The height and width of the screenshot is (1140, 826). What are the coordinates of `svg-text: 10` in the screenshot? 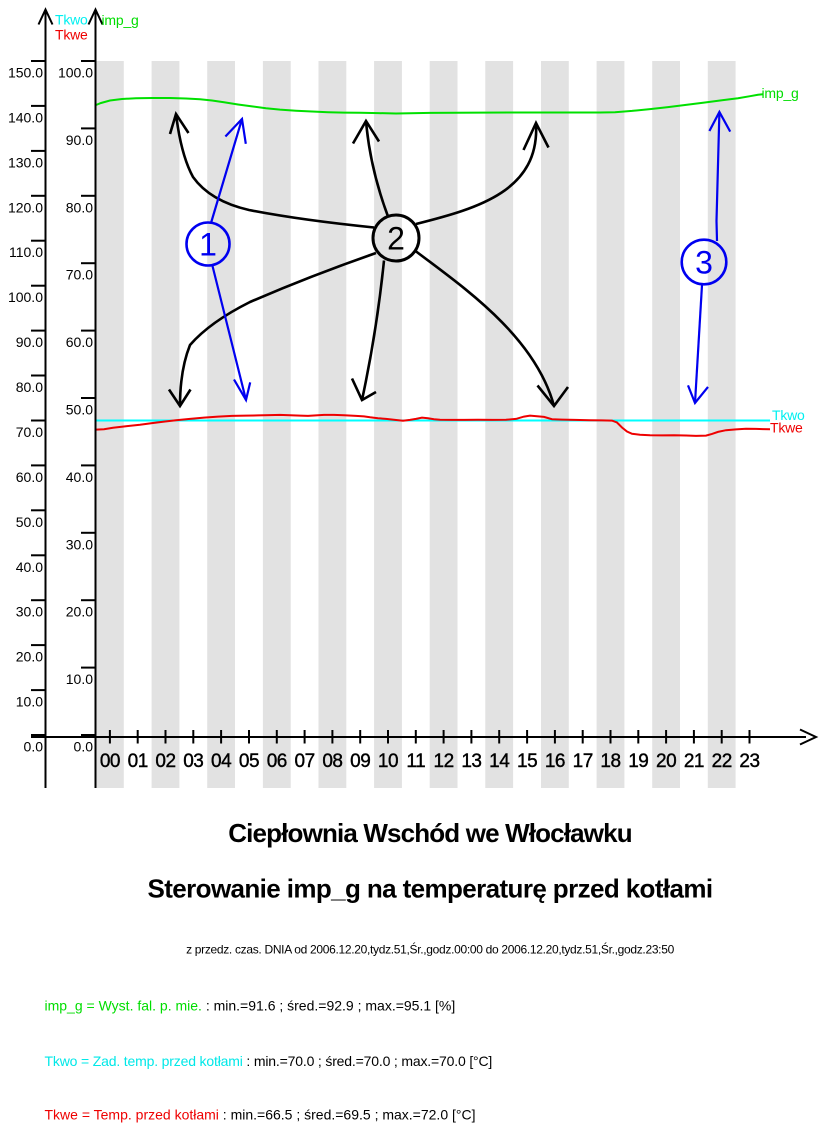 It's located at (388, 761).